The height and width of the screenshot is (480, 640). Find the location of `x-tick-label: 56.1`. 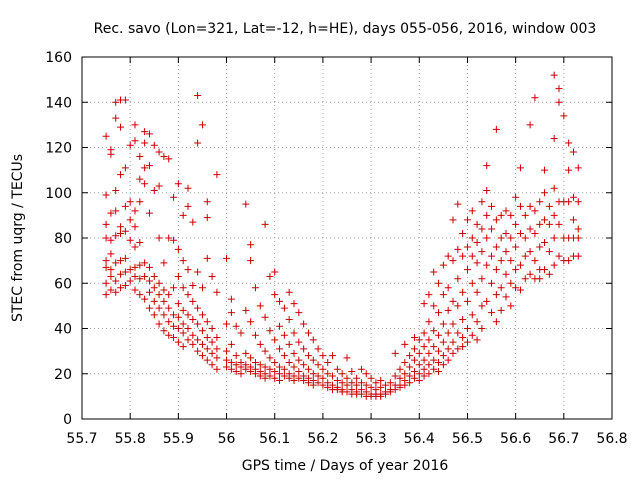

x-tick-label: 56.1 is located at coordinates (274, 439).